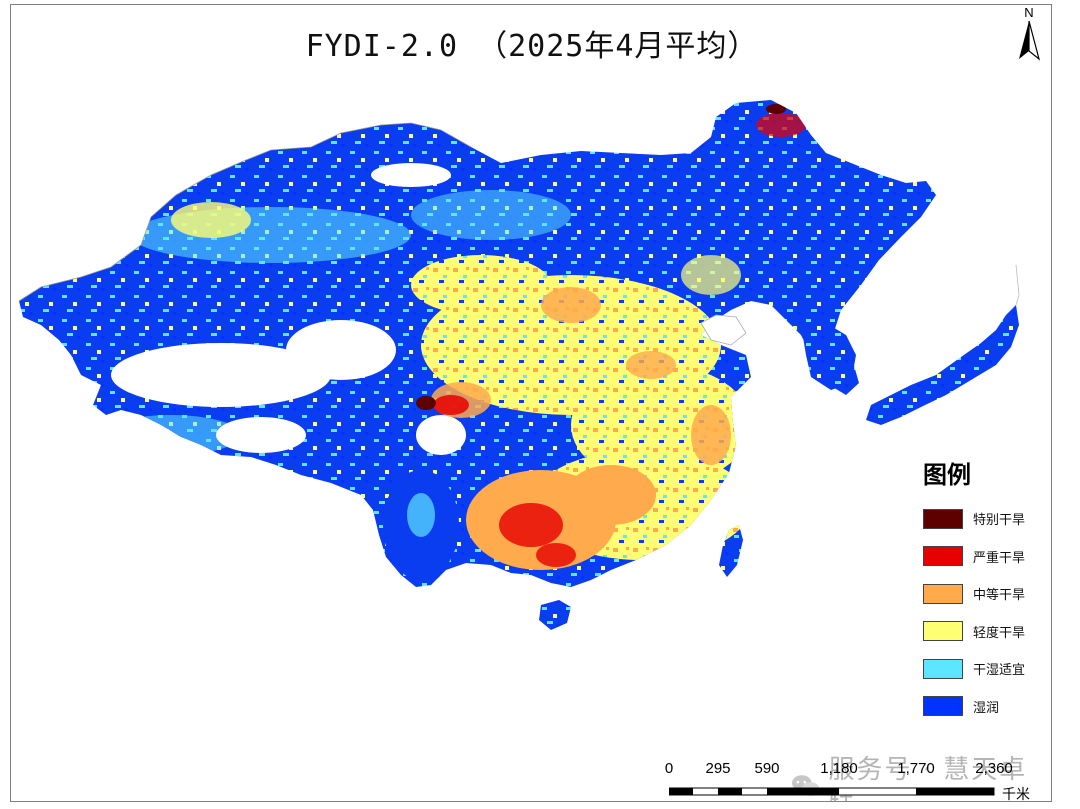 Image resolution: width=1080 pixels, height=809 pixels. What do you see at coordinates (999, 633) in the screenshot?
I see `legend-label: 轻度干旱` at bounding box center [999, 633].